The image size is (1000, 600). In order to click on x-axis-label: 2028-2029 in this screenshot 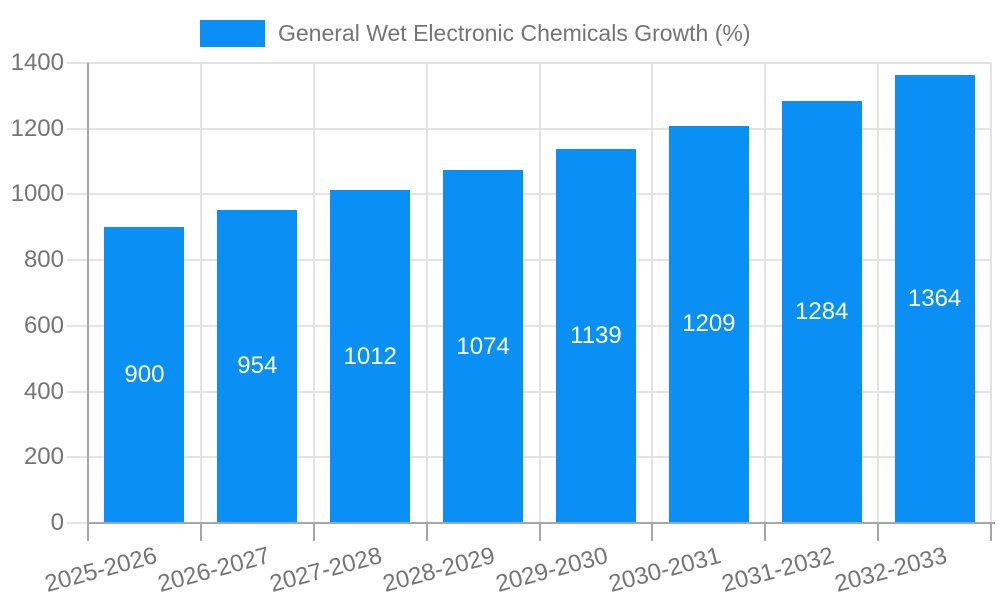, I will do `click(439, 570)`.